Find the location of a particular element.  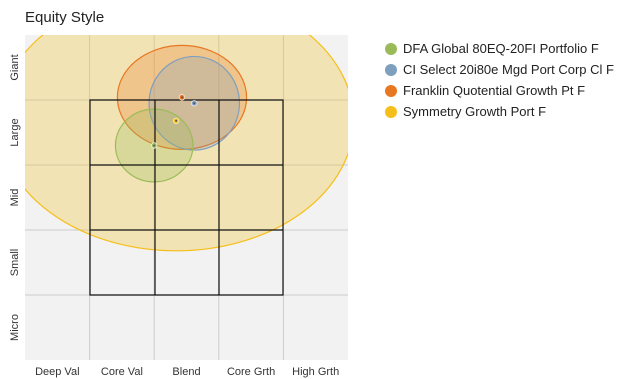

chart-title: Equity Style is located at coordinates (65, 17).